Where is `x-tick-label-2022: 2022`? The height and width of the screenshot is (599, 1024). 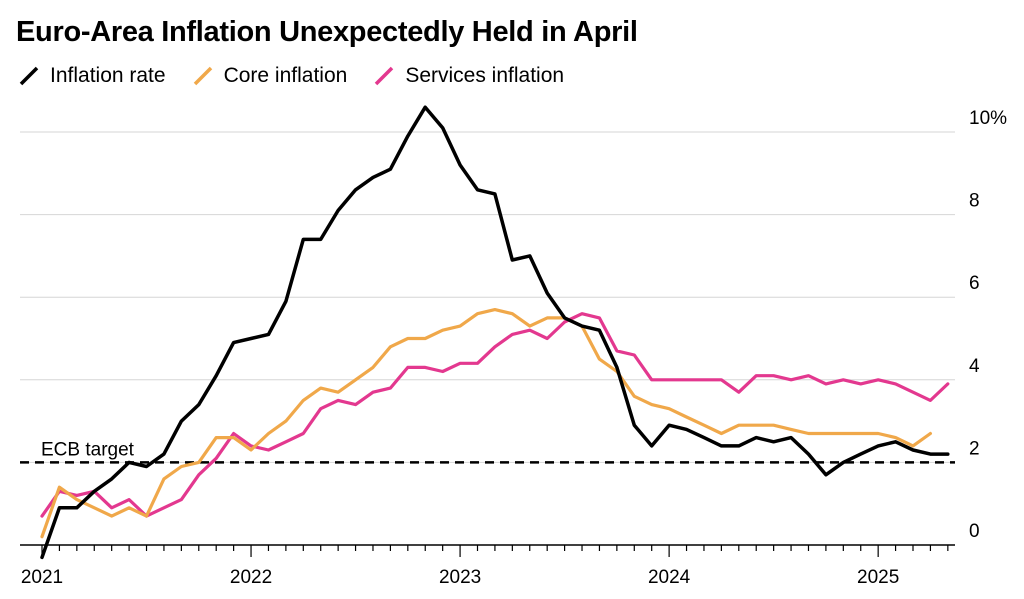 x-tick-label-2022: 2022 is located at coordinates (251, 577).